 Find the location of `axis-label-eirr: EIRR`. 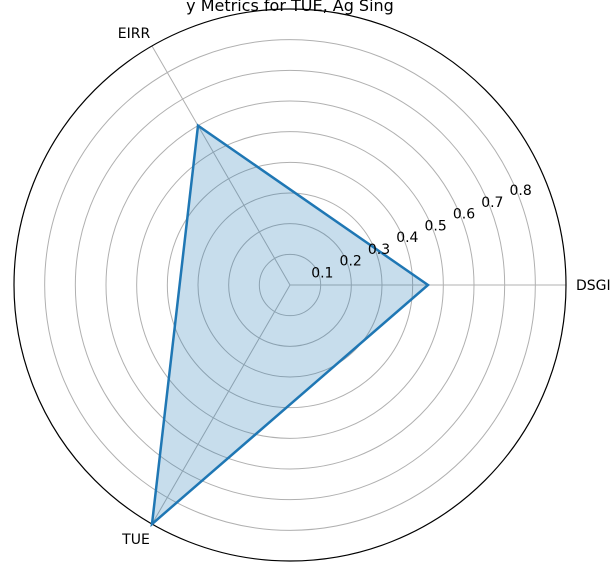

axis-label-eirr: EIRR is located at coordinates (134, 34).